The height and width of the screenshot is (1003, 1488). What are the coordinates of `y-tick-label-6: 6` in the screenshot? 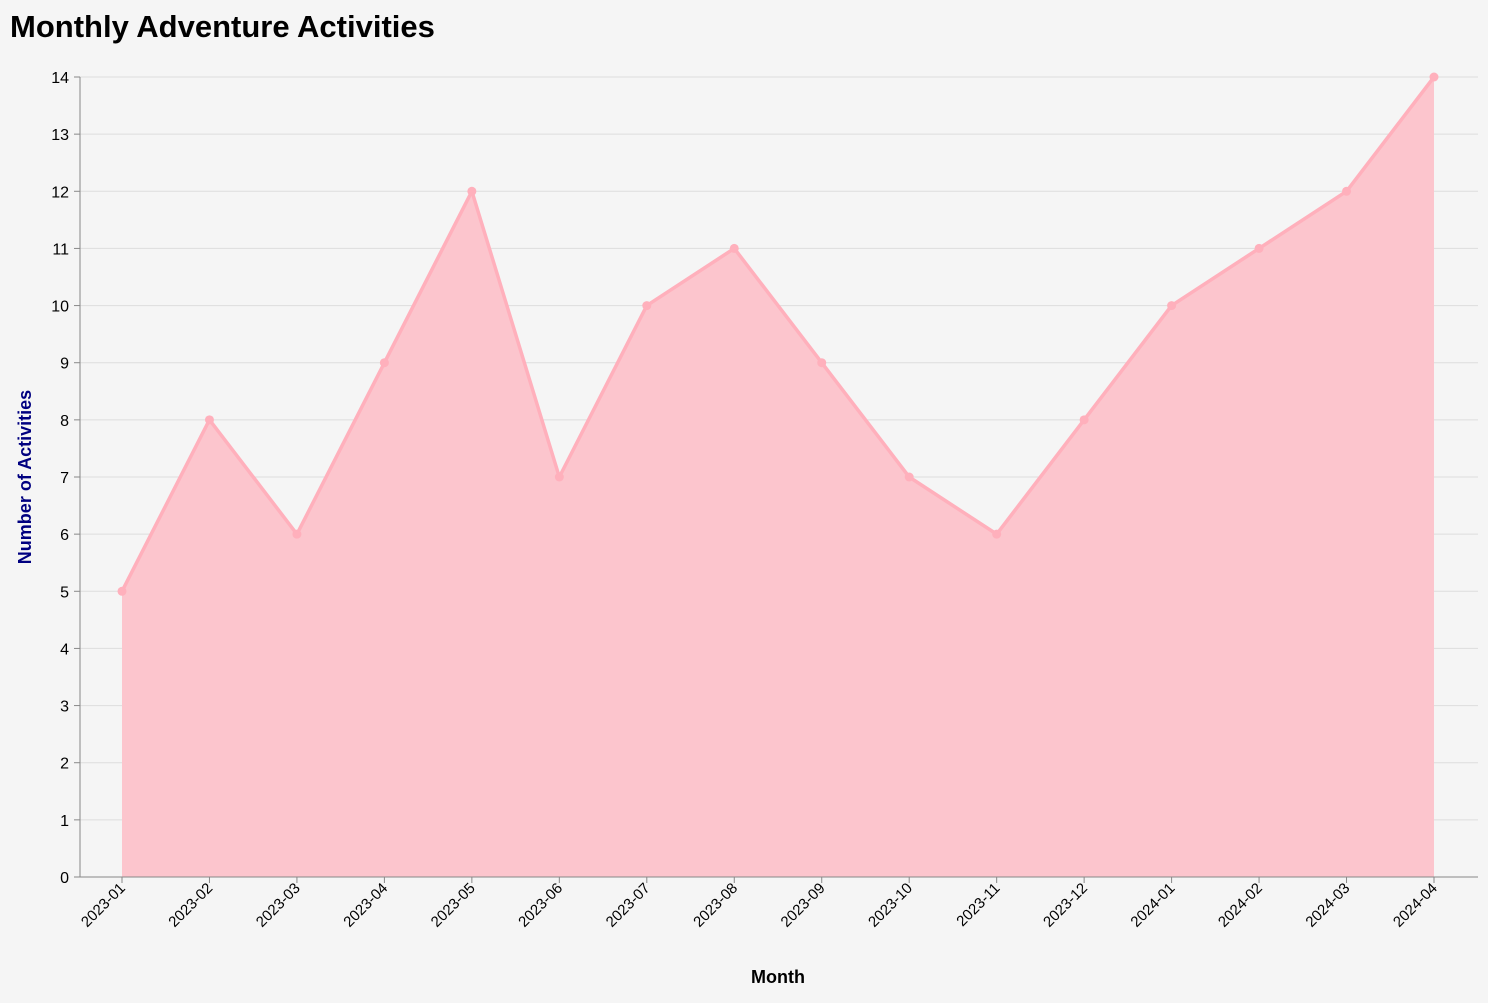 It's located at (64, 535).